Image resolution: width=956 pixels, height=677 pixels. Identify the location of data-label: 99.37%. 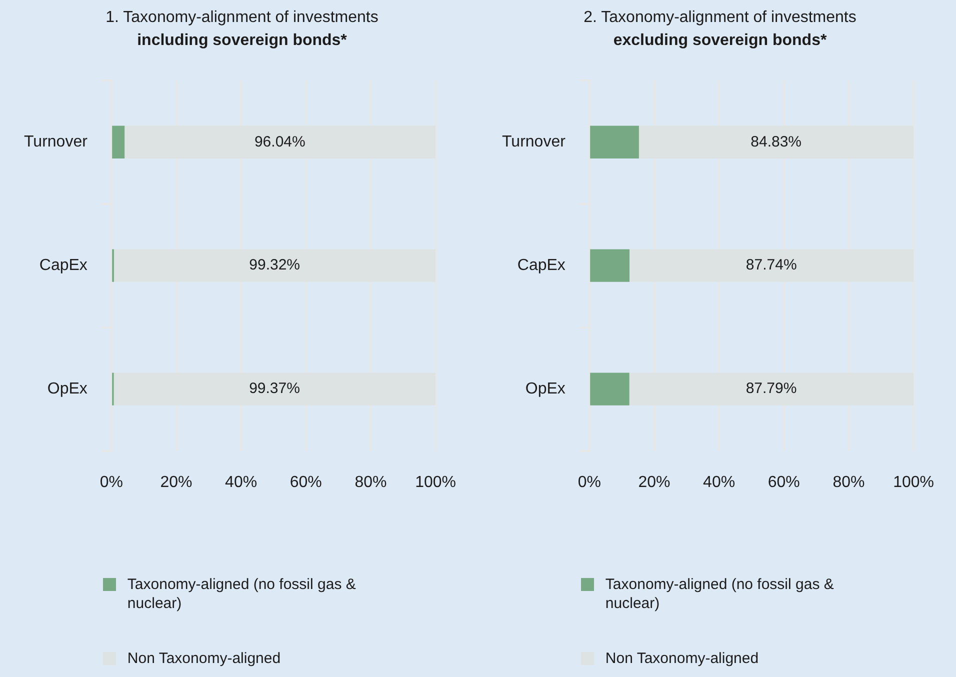
(274, 389).